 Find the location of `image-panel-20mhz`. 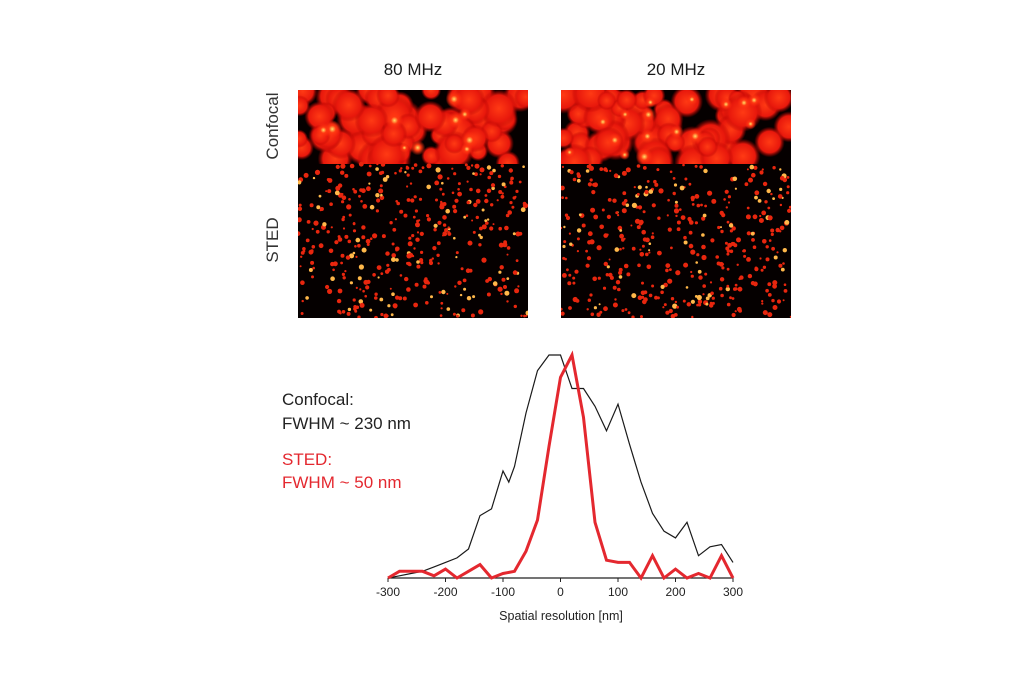

image-panel-20mhz is located at coordinates (676, 204).